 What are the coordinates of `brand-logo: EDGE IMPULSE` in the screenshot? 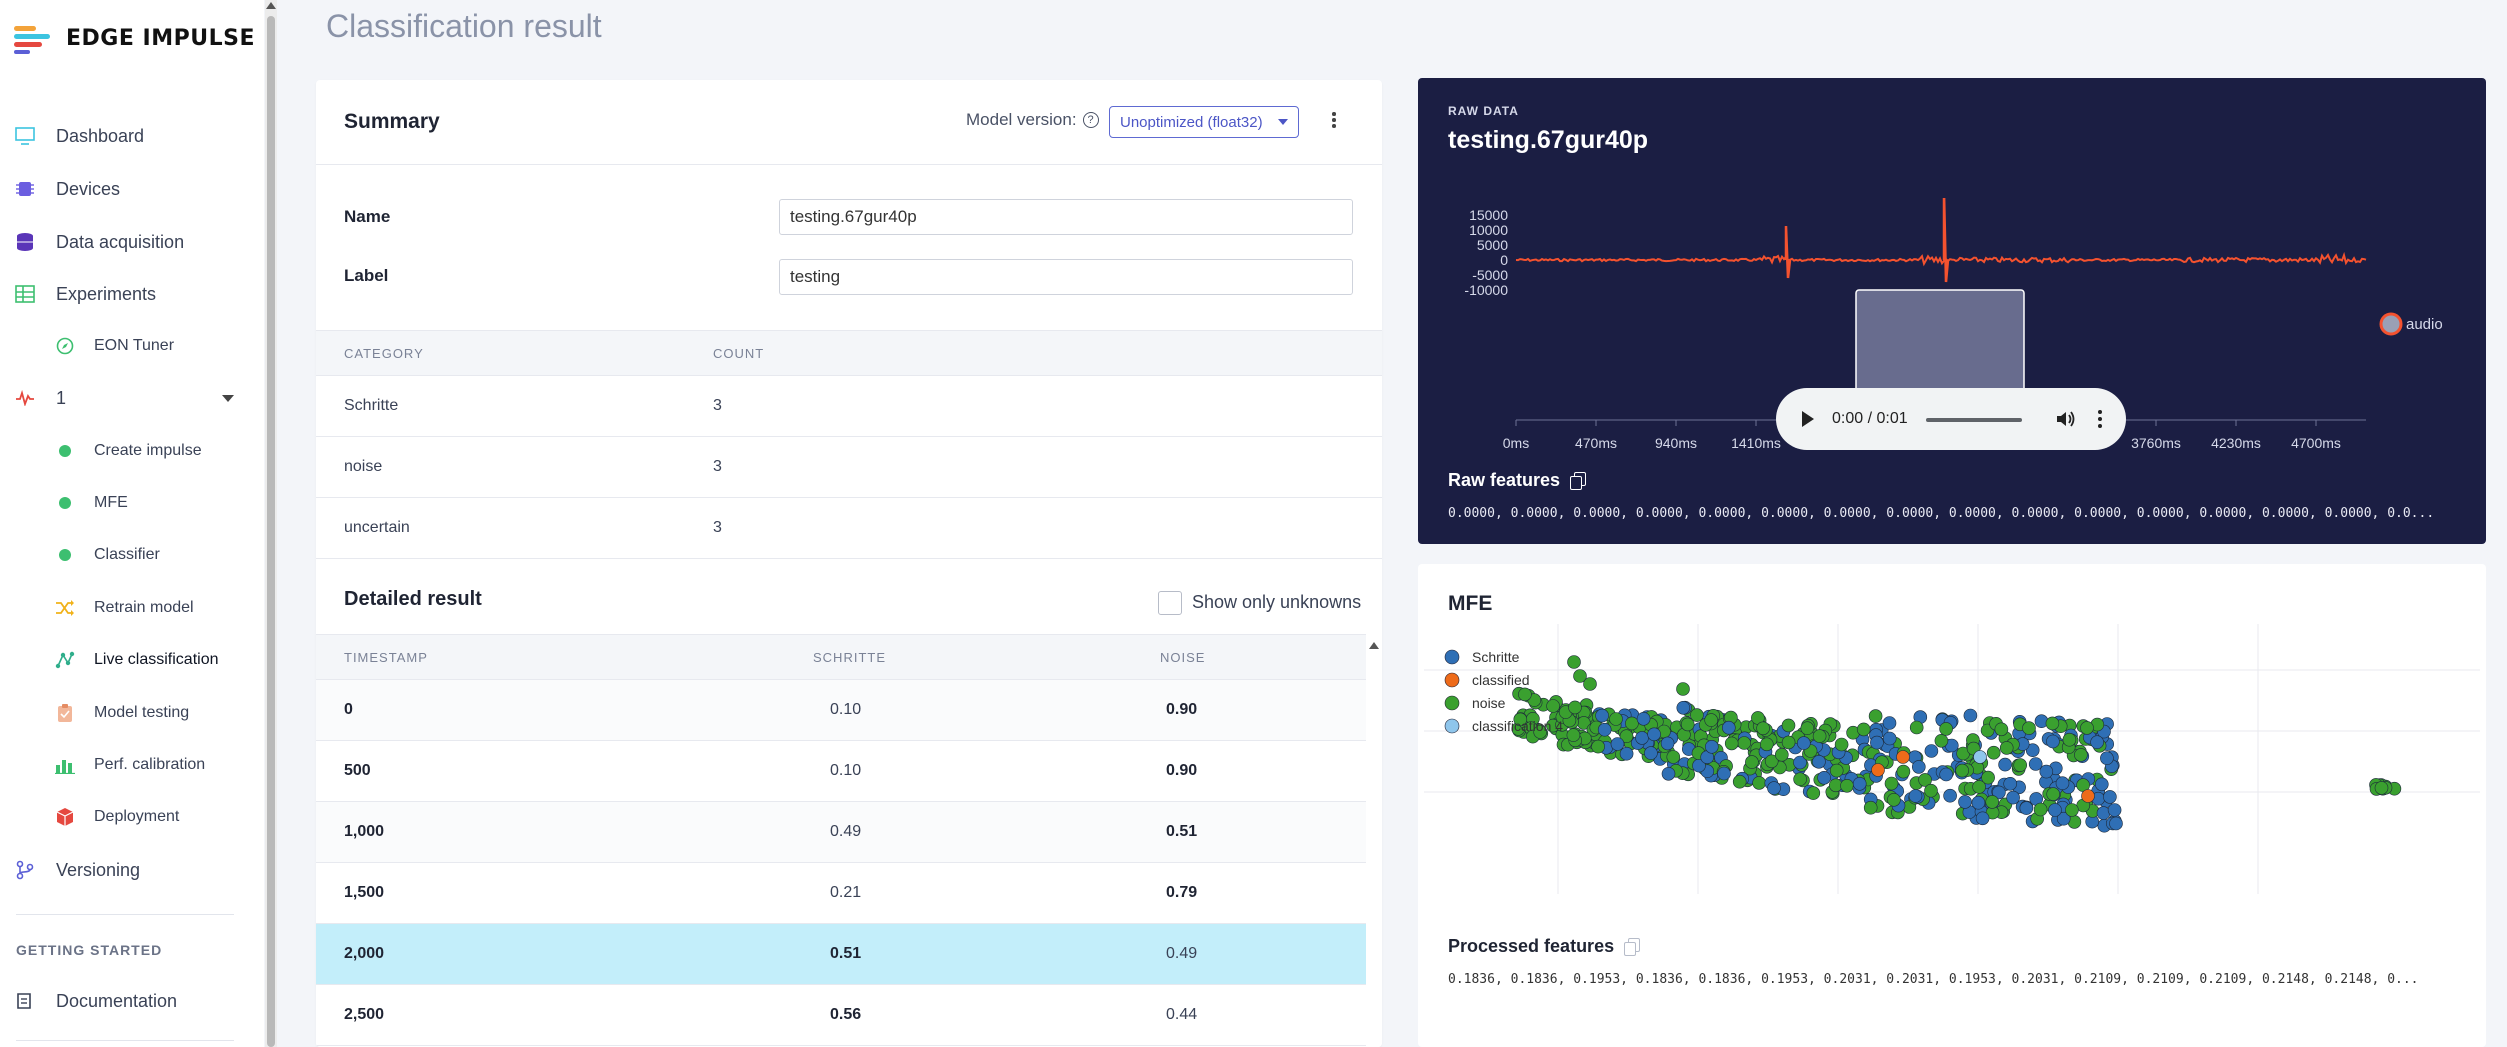 It's located at (134, 39).